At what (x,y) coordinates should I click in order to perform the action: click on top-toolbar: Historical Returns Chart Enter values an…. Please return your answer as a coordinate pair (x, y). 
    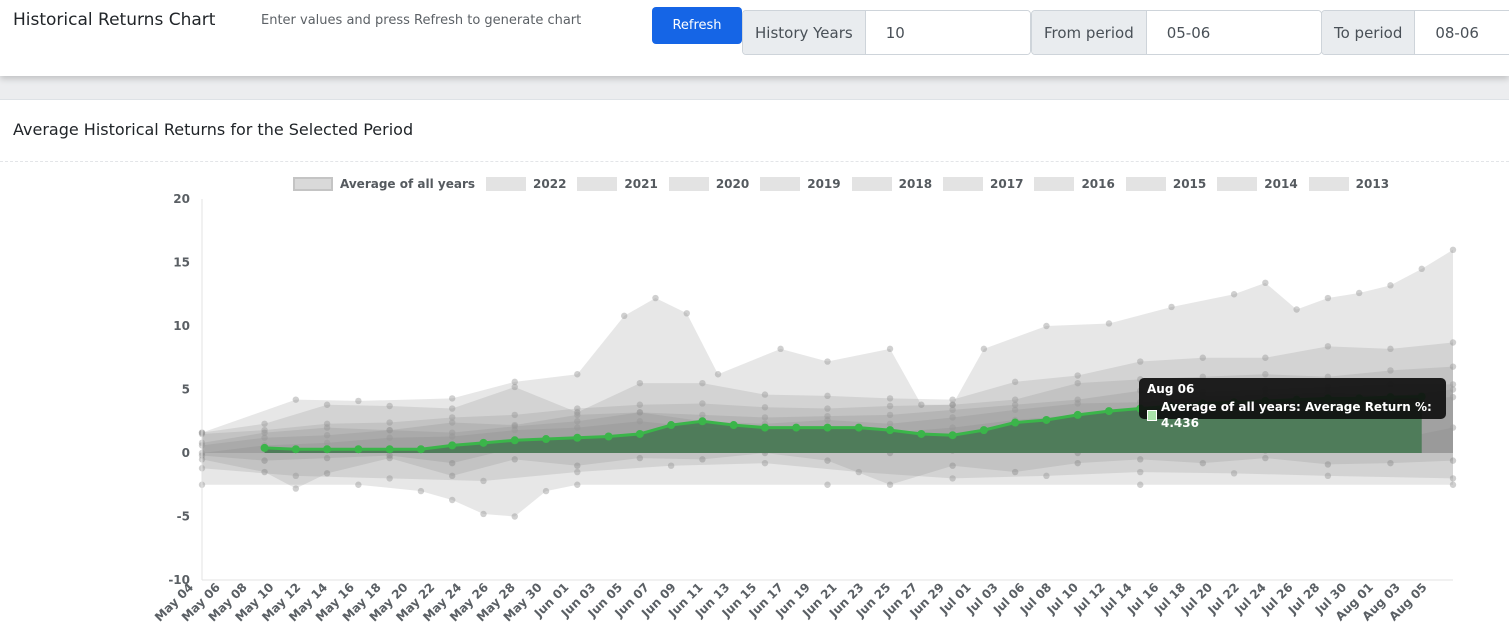
    Looking at the image, I should click on (754, 38).